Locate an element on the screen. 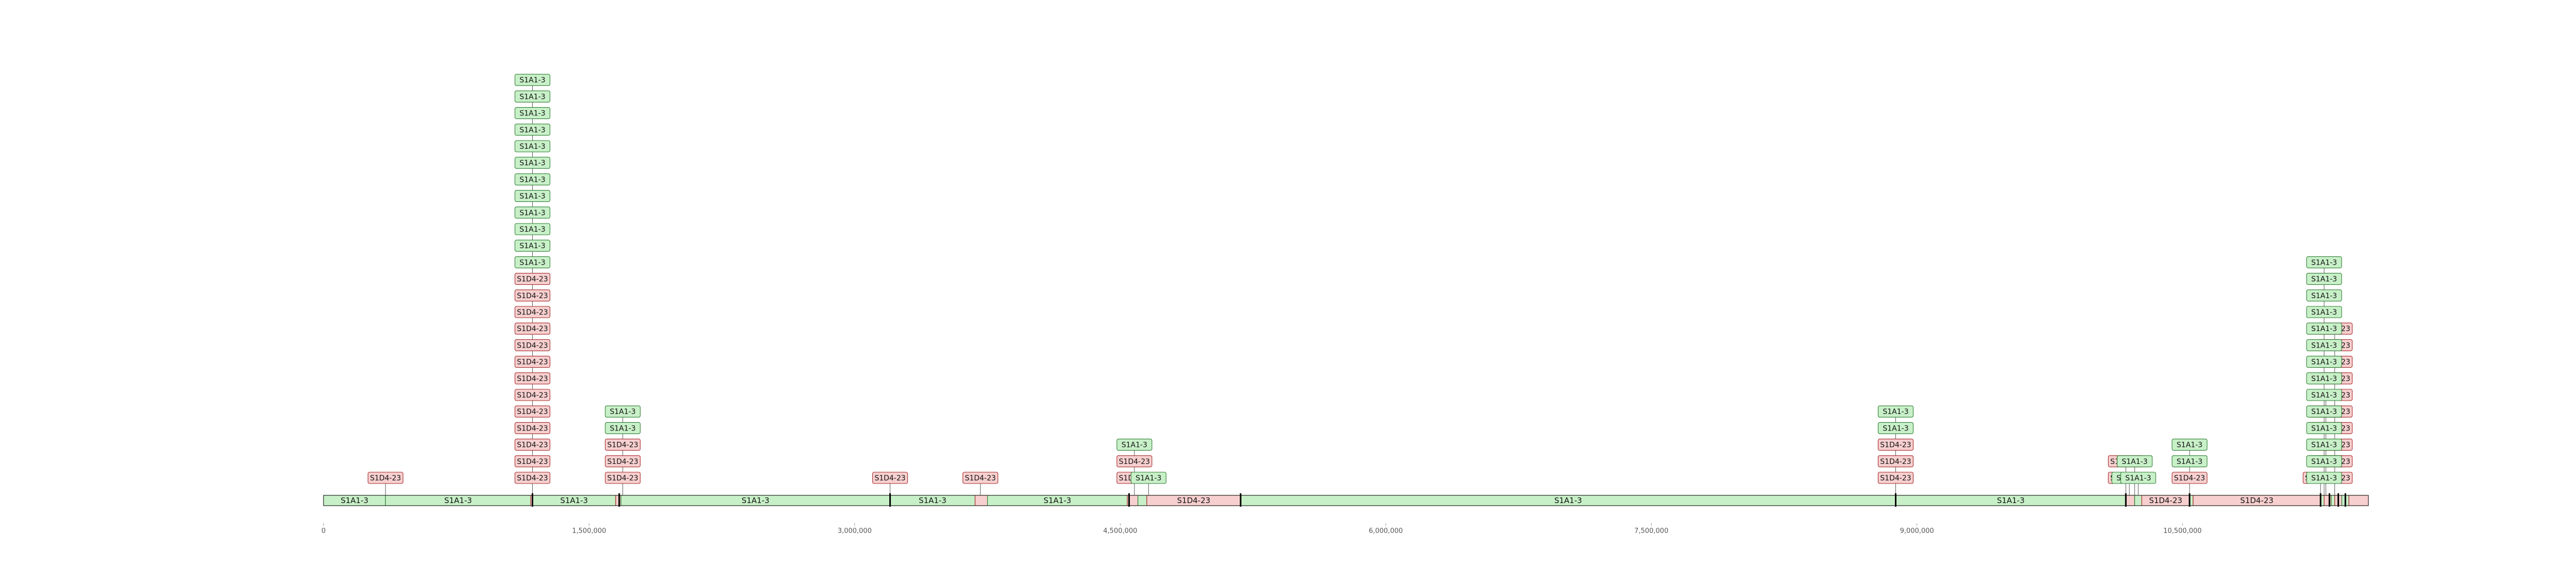 Image resolution: width=2576 pixels, height=587 pixels. annotation-label-1-20: S1A1-3 is located at coordinates (532, 147).